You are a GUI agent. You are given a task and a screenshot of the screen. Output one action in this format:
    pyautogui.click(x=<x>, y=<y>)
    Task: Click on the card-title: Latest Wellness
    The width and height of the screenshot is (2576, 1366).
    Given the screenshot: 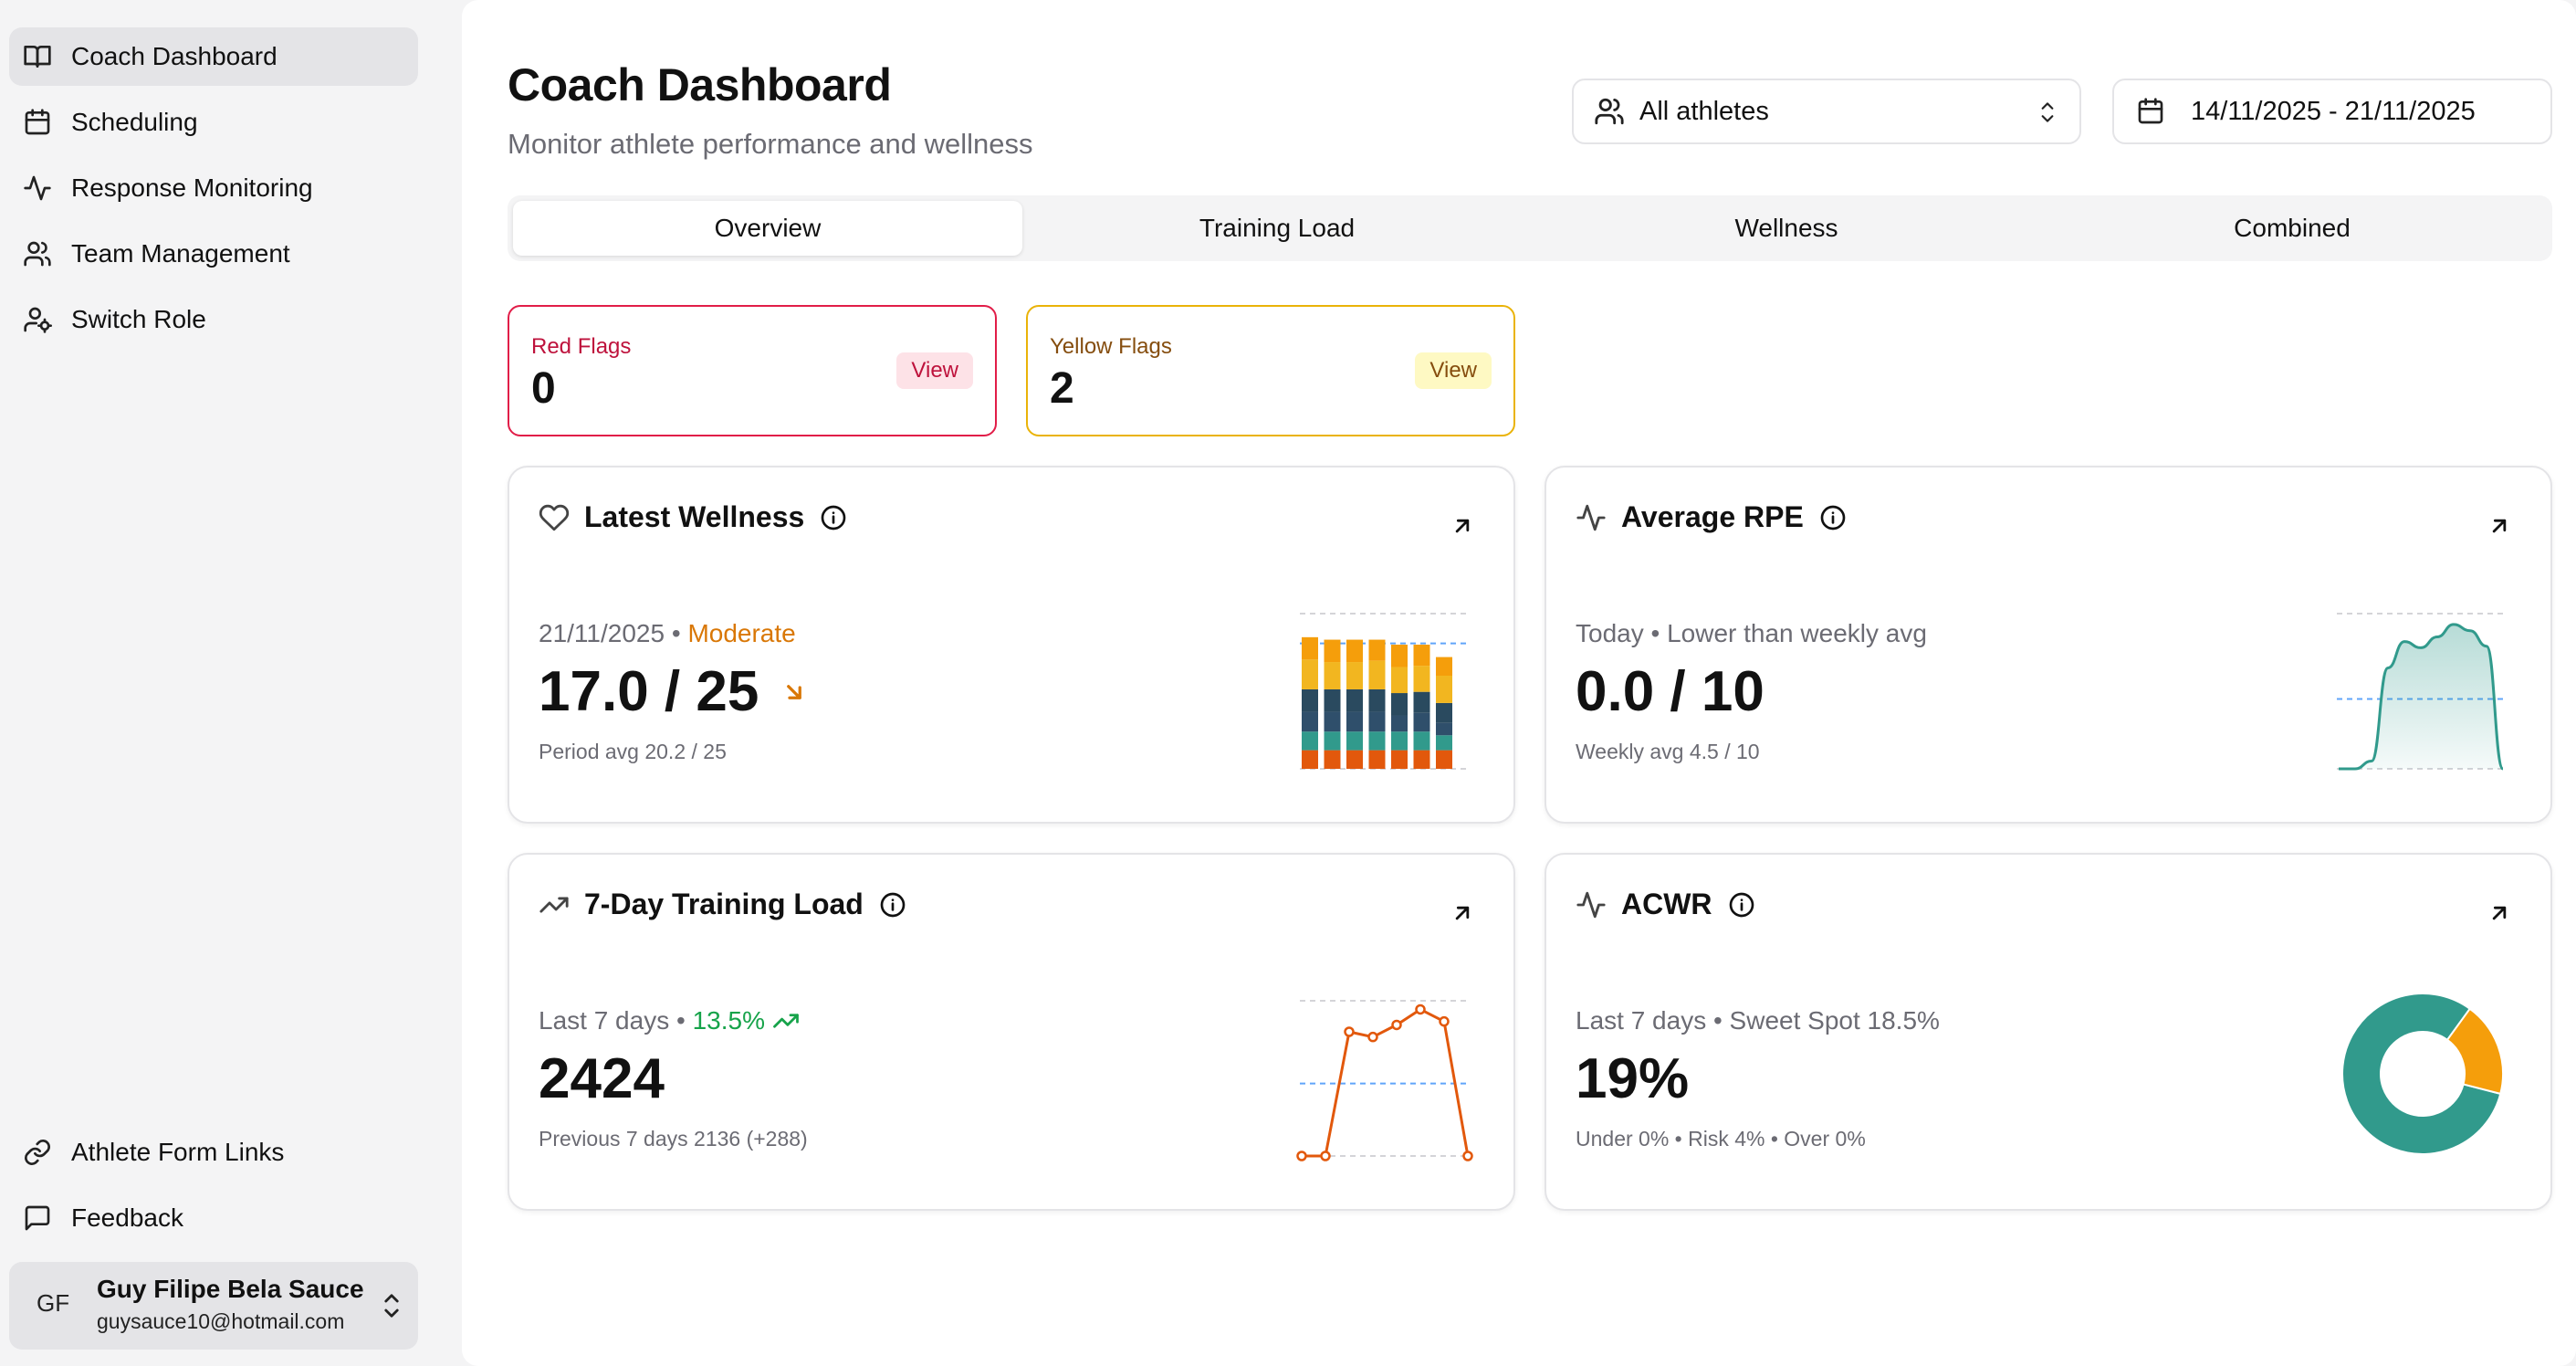 What is the action you would take?
    pyautogui.click(x=695, y=516)
    